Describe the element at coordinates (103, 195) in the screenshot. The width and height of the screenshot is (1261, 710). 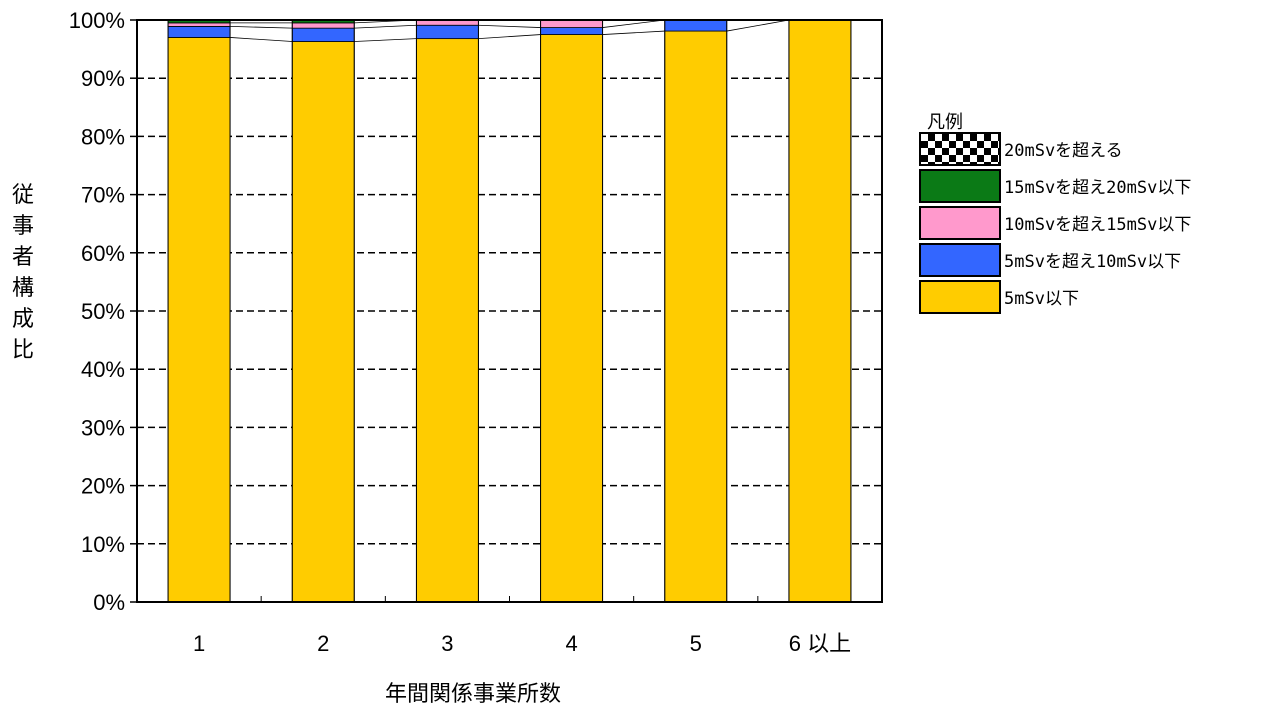
I see `y-tick-label: 70%` at that location.